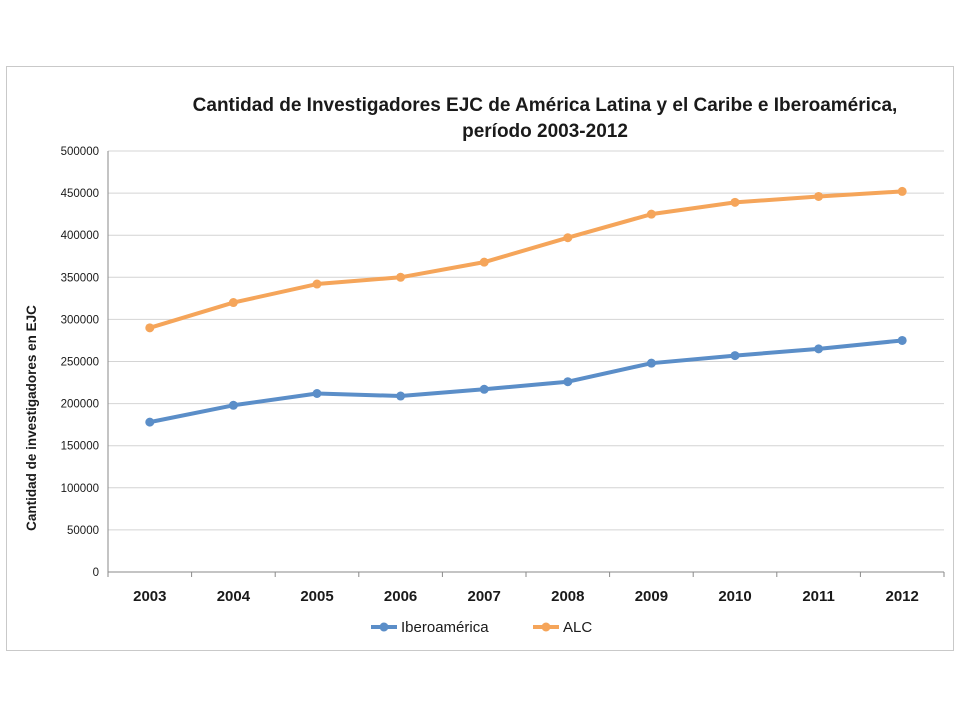 The width and height of the screenshot is (960, 720). I want to click on x-tick-label: 2004, so click(234, 596).